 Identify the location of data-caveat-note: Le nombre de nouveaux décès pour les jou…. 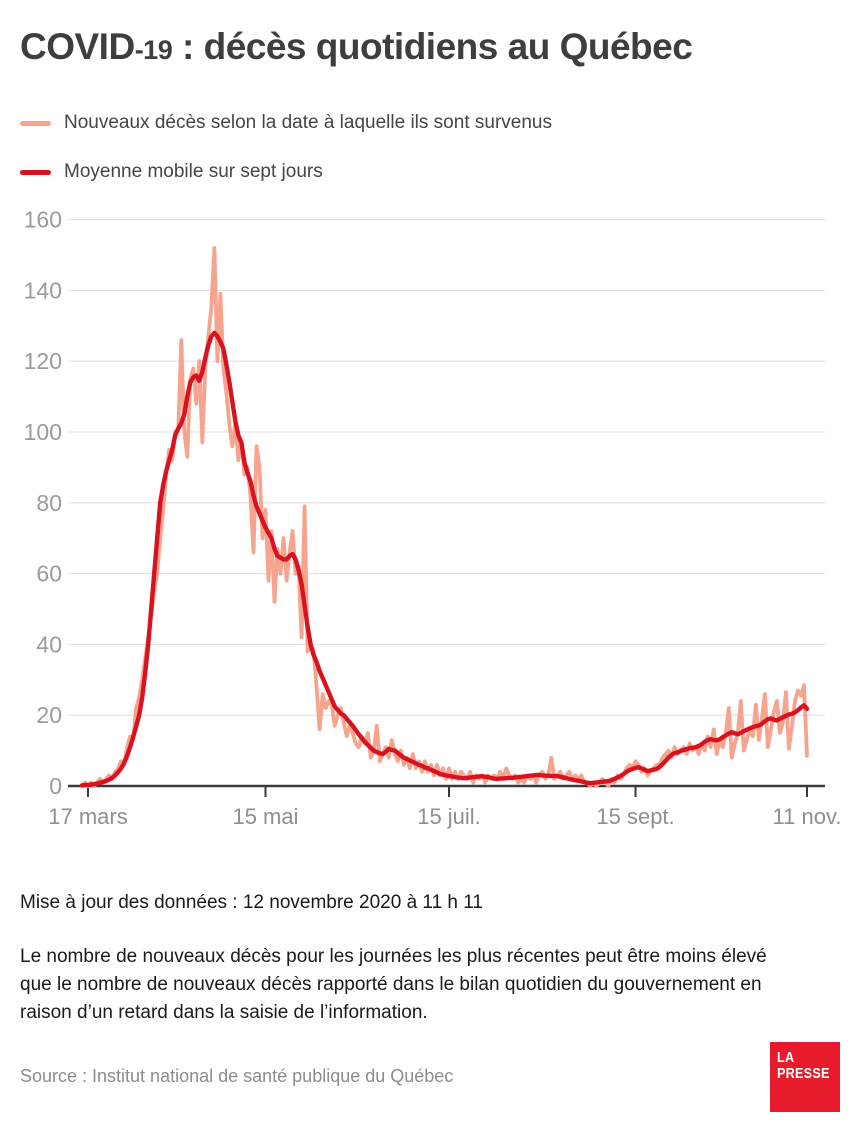
(393, 984).